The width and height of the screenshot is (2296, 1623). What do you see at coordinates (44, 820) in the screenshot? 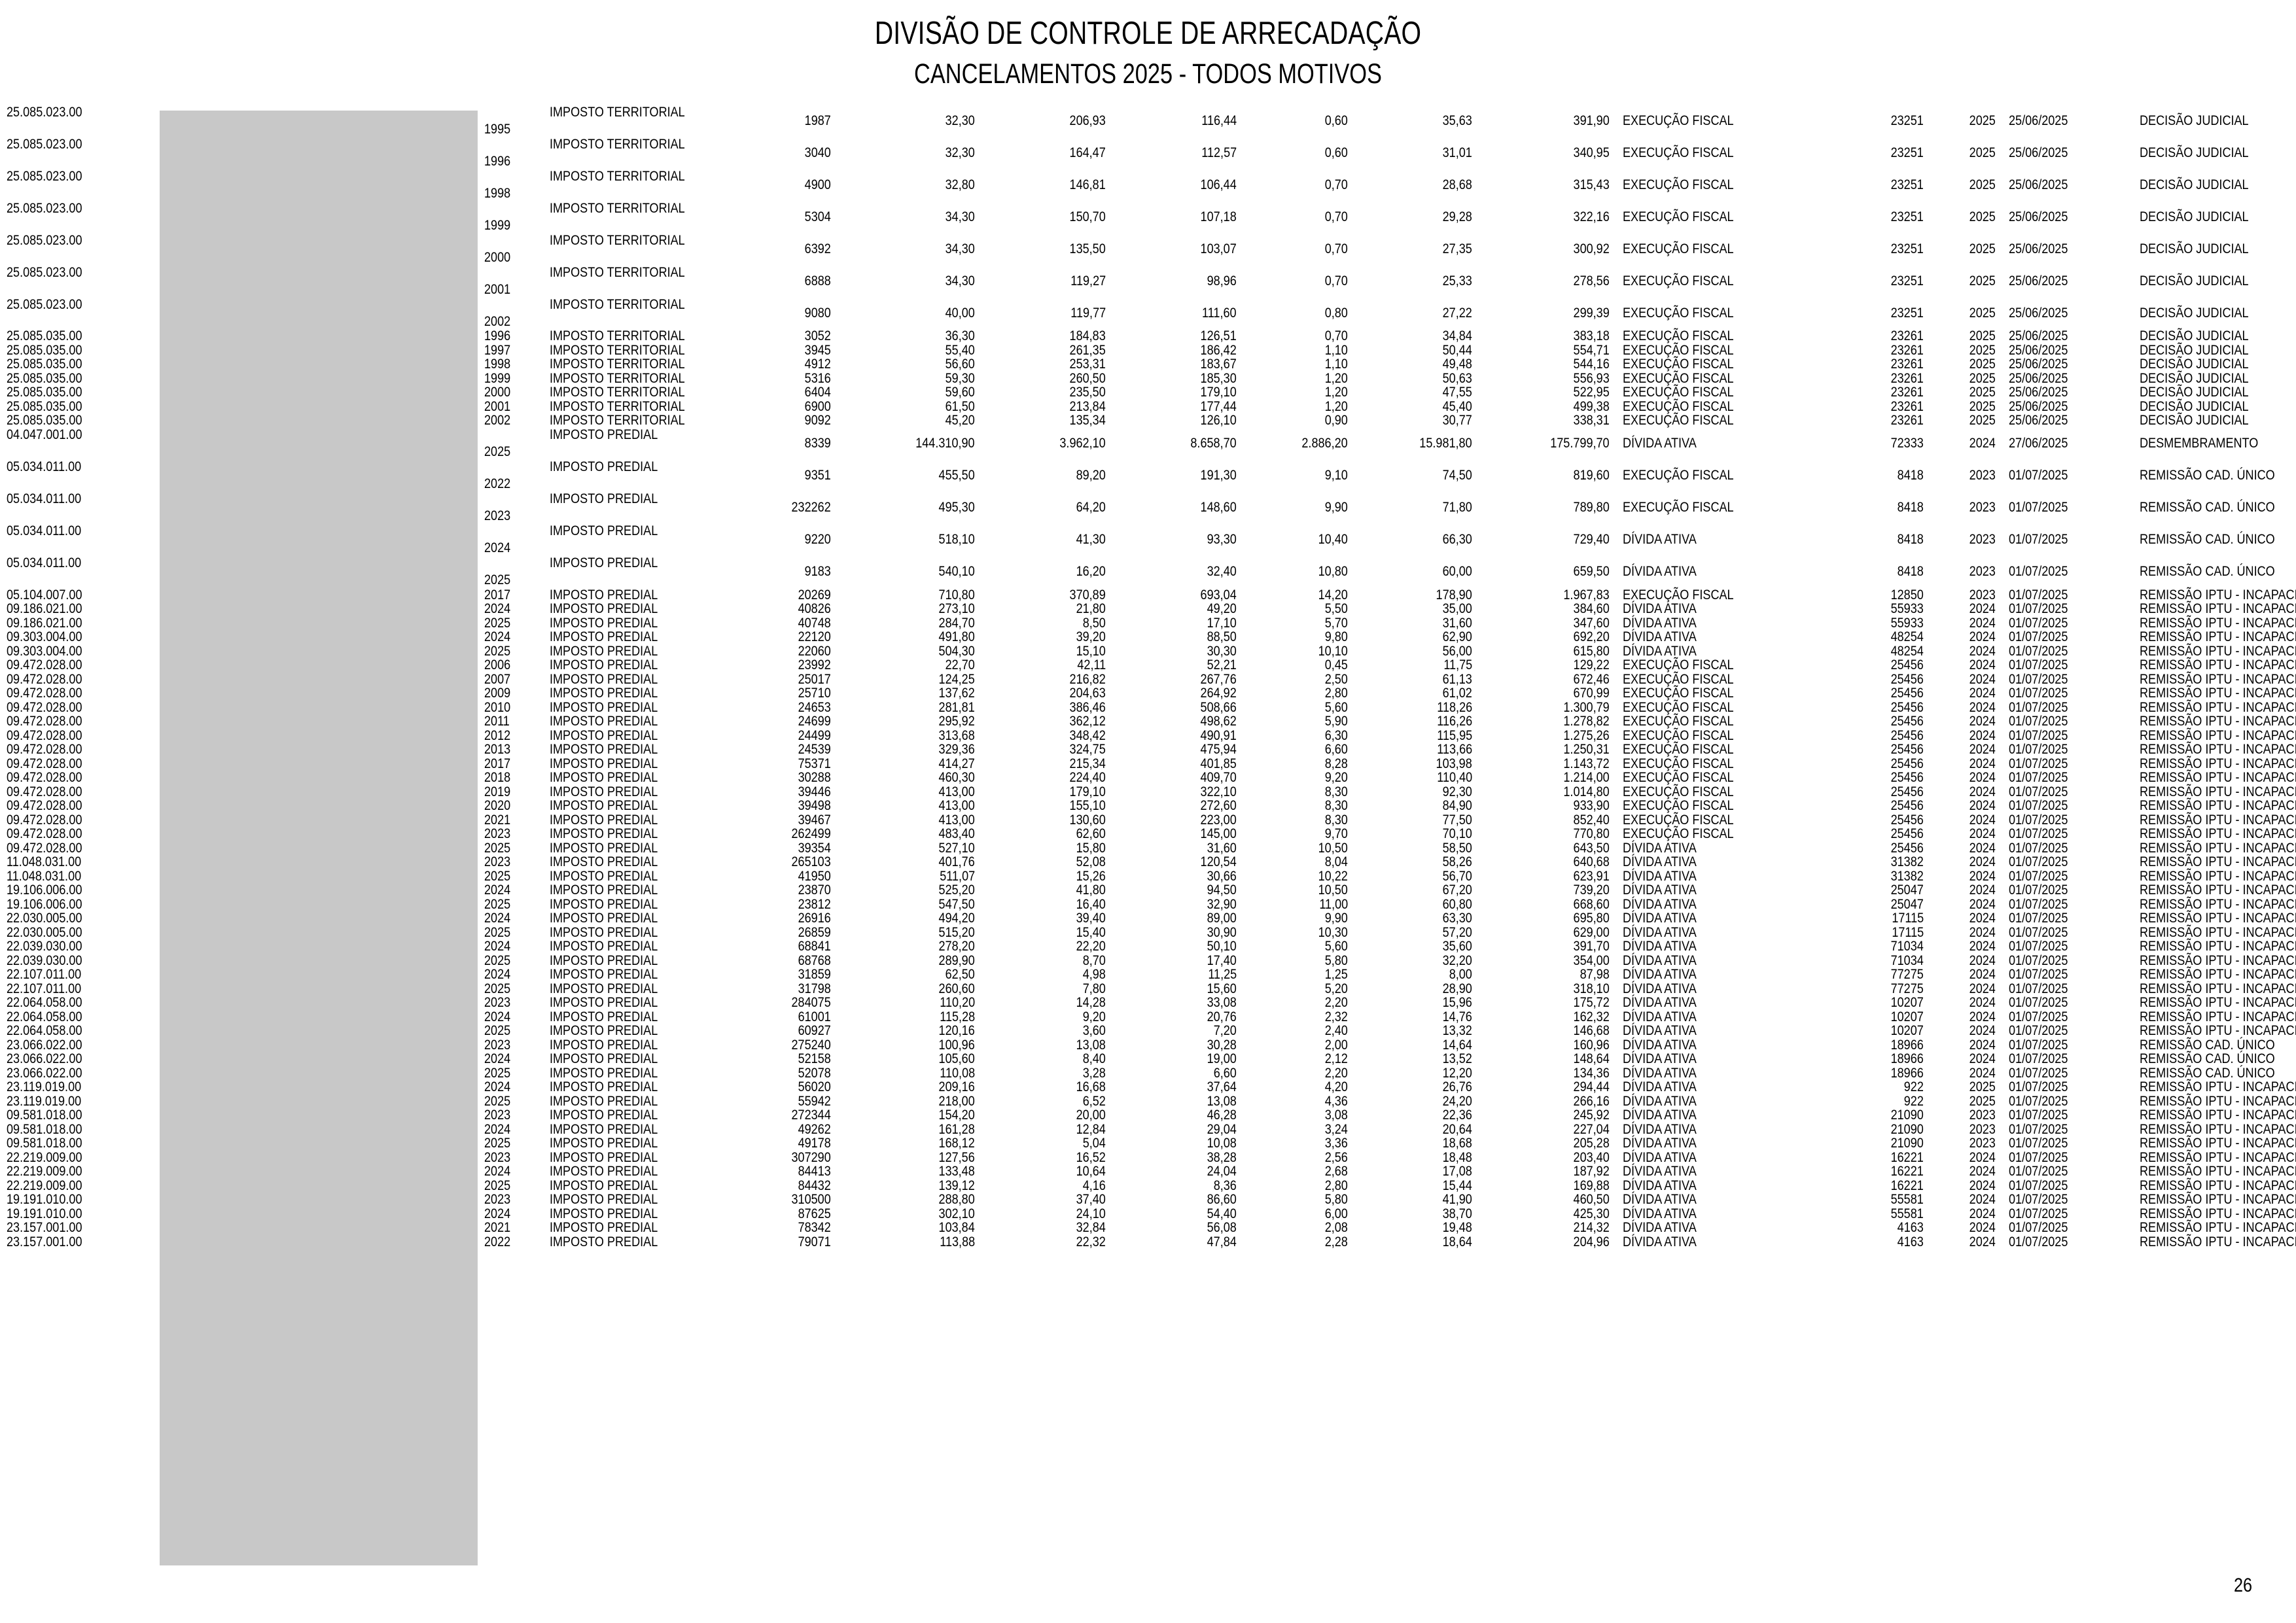
I see `cell-inscricao-value: 09.472.028.00` at bounding box center [44, 820].